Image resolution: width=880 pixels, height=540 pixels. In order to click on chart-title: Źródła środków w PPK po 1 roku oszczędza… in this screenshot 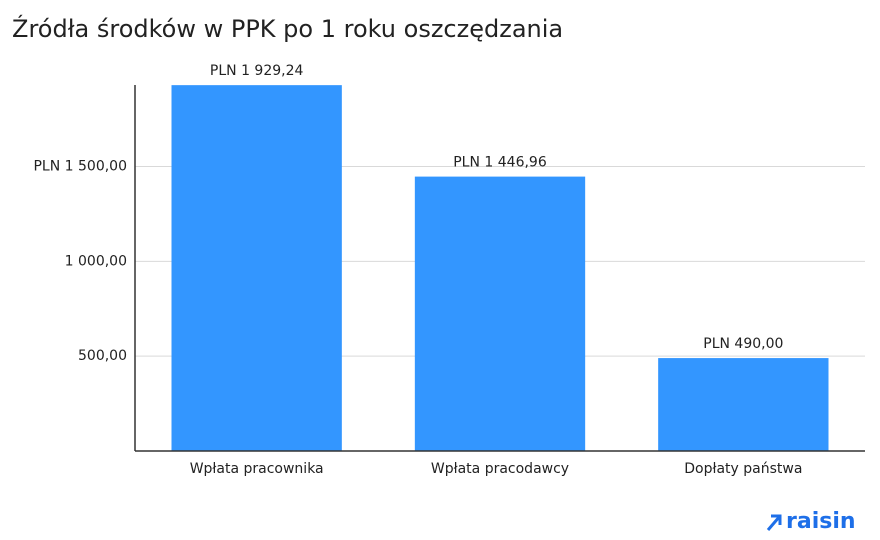, I will do `click(287, 28)`.